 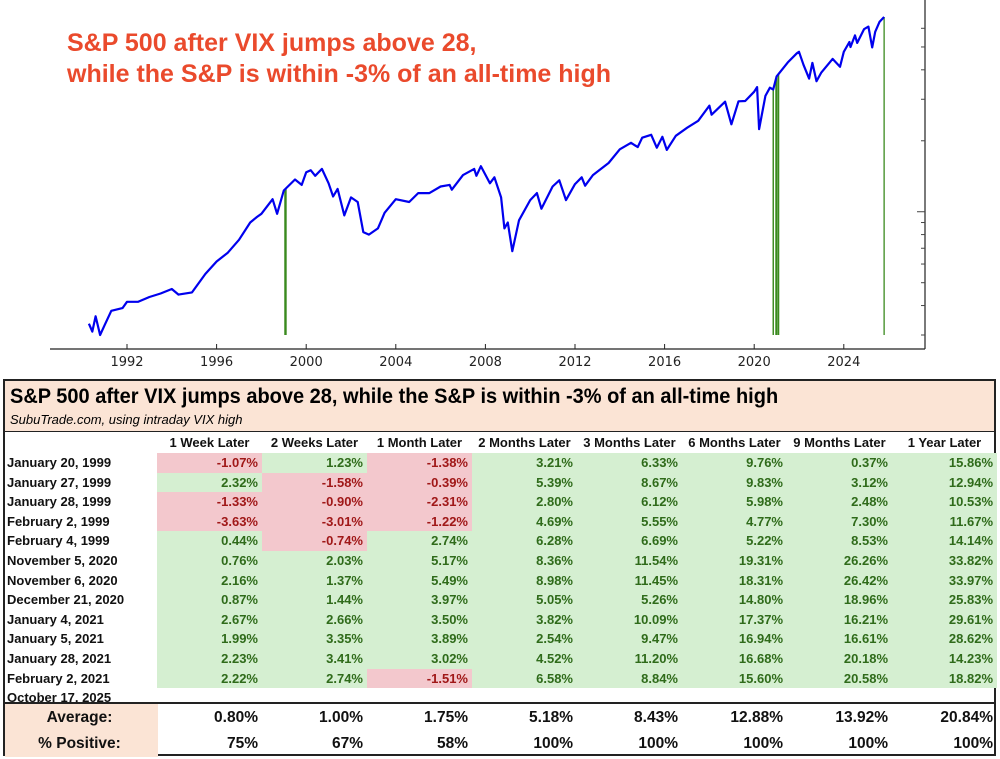 I want to click on column-header: 1 Month Later, so click(x=419, y=442).